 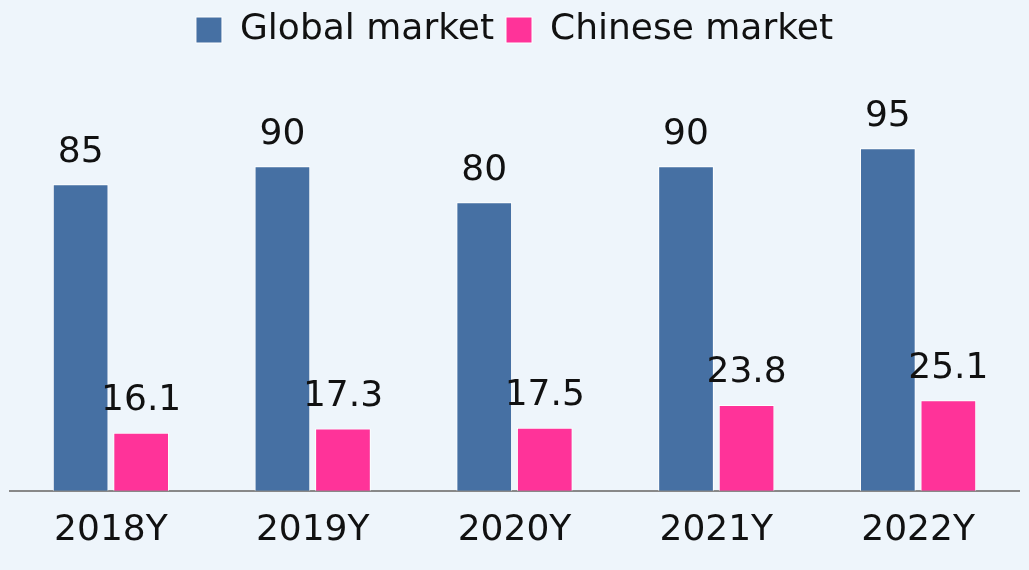 What do you see at coordinates (80, 149) in the screenshot?
I see `data-label: 85` at bounding box center [80, 149].